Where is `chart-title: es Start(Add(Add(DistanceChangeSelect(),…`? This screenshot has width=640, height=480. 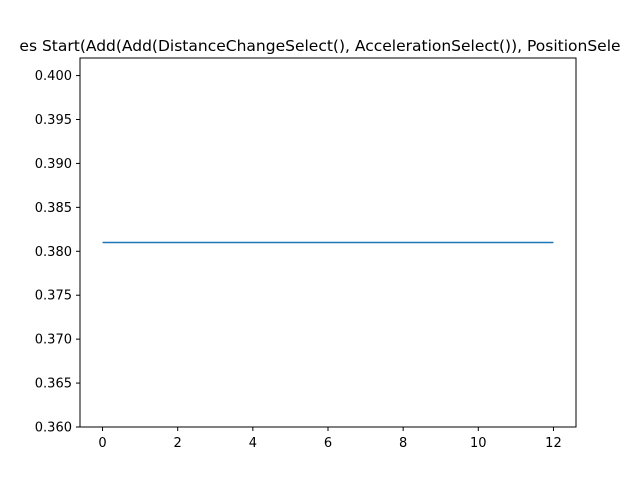
chart-title: es Start(Add(Add(DistanceChangeSelect(),… is located at coordinates (319, 46).